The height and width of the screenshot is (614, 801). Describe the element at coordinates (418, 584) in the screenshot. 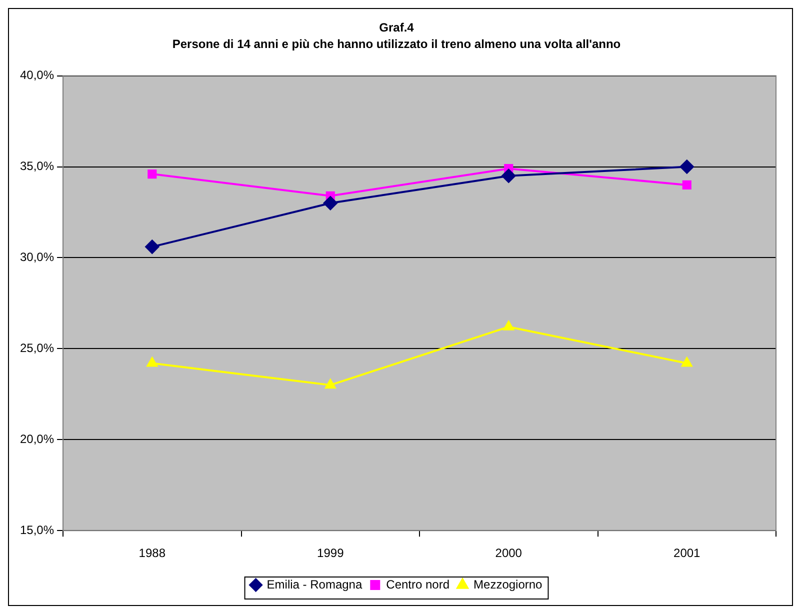

I see `legend-label: Centro nord` at that location.